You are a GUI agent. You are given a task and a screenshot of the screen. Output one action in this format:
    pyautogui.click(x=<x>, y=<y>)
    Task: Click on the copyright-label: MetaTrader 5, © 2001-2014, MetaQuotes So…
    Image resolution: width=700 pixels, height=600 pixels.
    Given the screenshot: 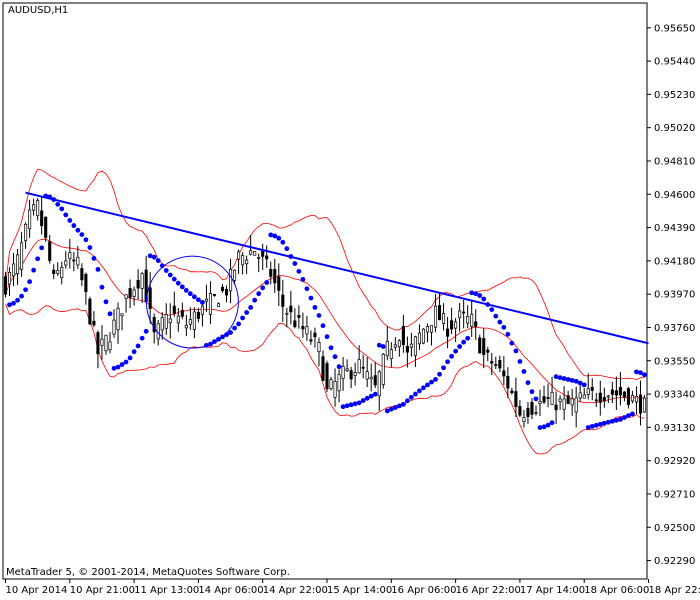 What is the action you would take?
    pyautogui.click(x=148, y=572)
    